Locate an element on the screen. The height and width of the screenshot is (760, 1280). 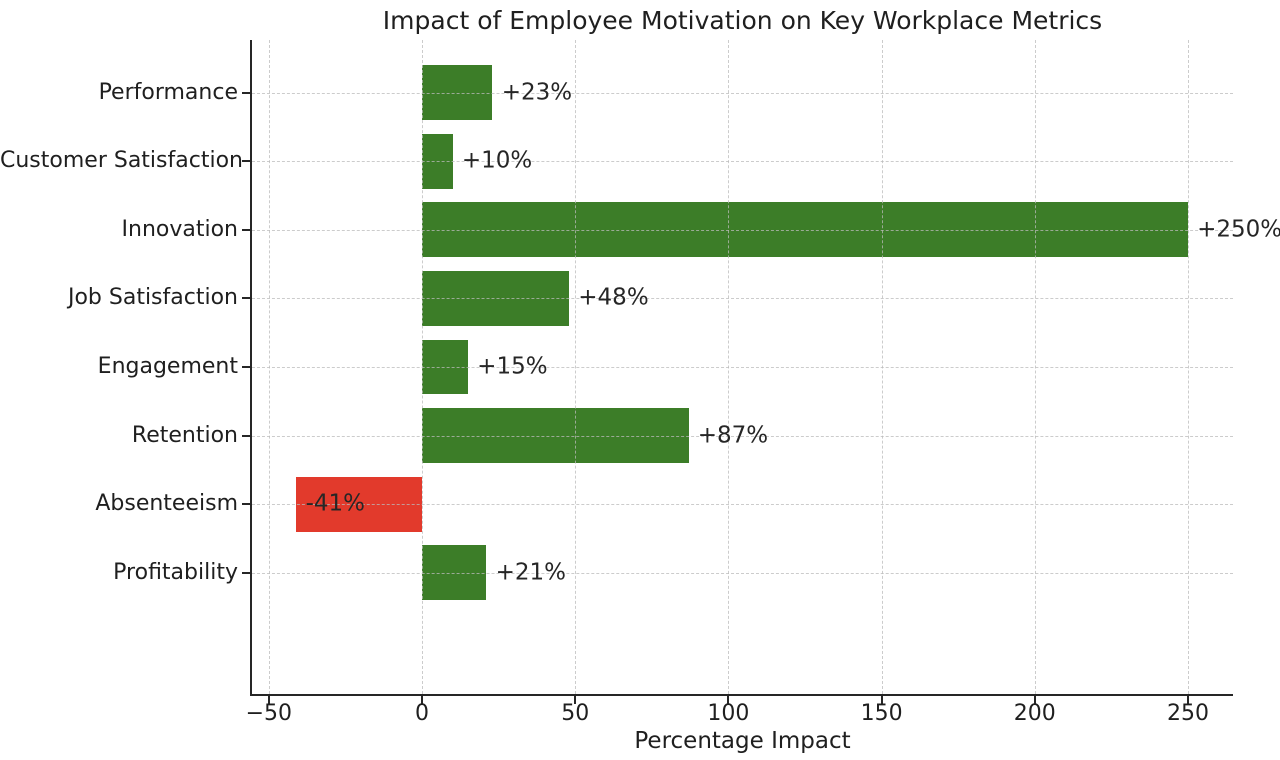
y-axis-spine is located at coordinates (251, 368).